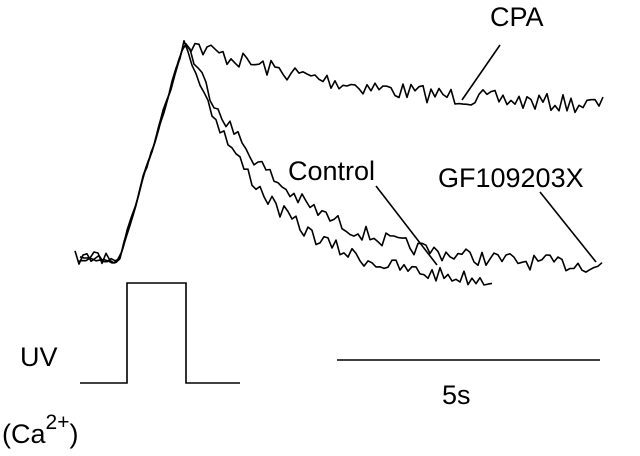  I want to click on label-gf: GF109203X, so click(511, 178).